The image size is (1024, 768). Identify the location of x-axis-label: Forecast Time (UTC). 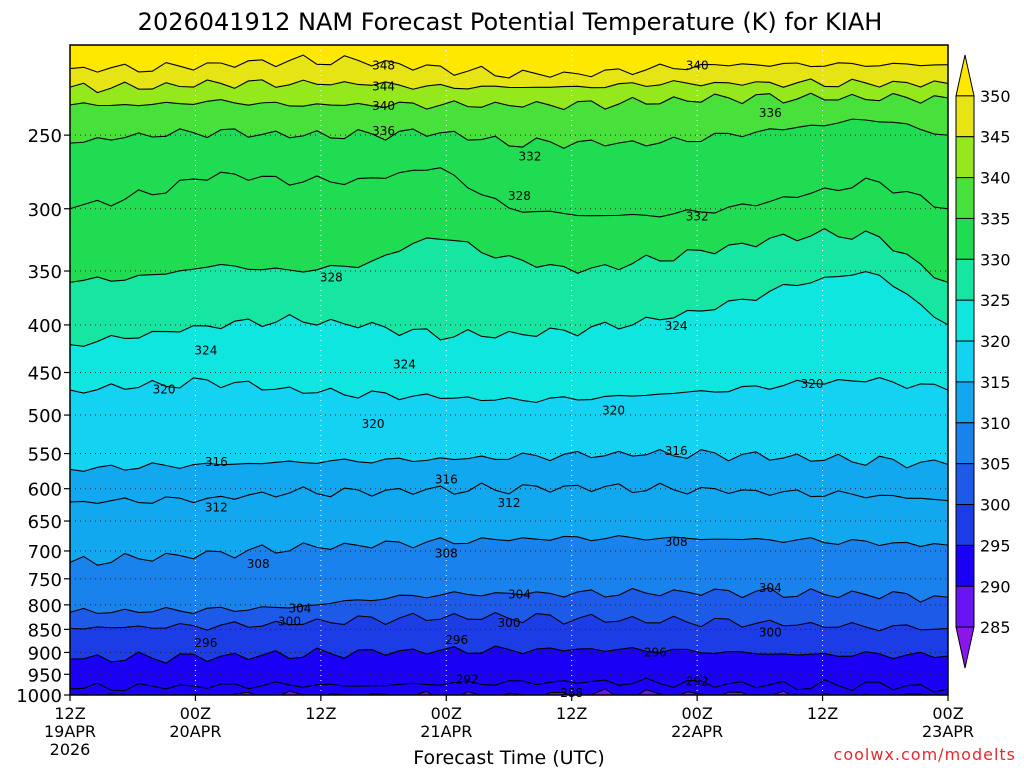
(508, 757).